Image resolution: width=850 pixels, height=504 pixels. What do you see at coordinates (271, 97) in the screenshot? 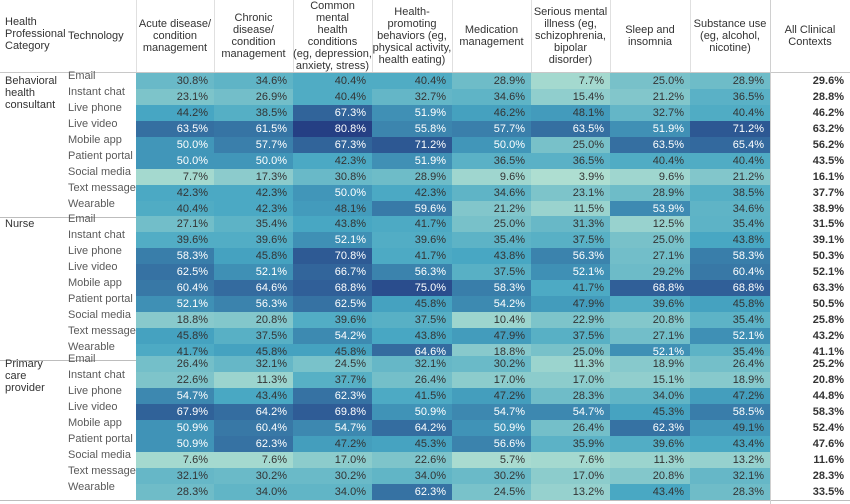
I see `heatmap-cell: 26.9%` at bounding box center [271, 97].